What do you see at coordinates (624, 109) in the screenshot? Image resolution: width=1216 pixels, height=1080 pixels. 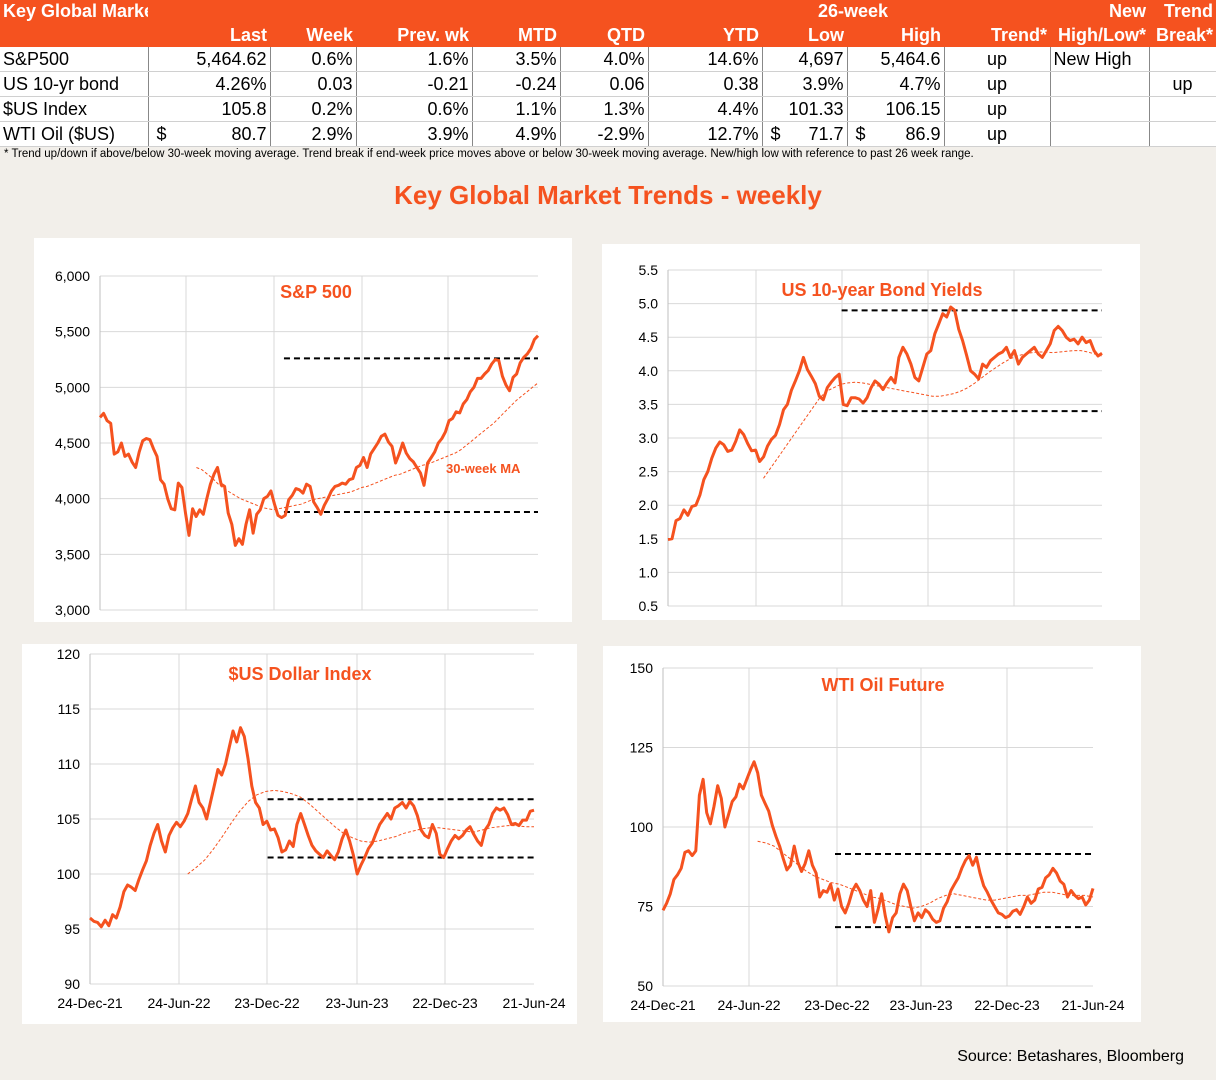 I see `cell-qtd-value: 1.3%` at bounding box center [624, 109].